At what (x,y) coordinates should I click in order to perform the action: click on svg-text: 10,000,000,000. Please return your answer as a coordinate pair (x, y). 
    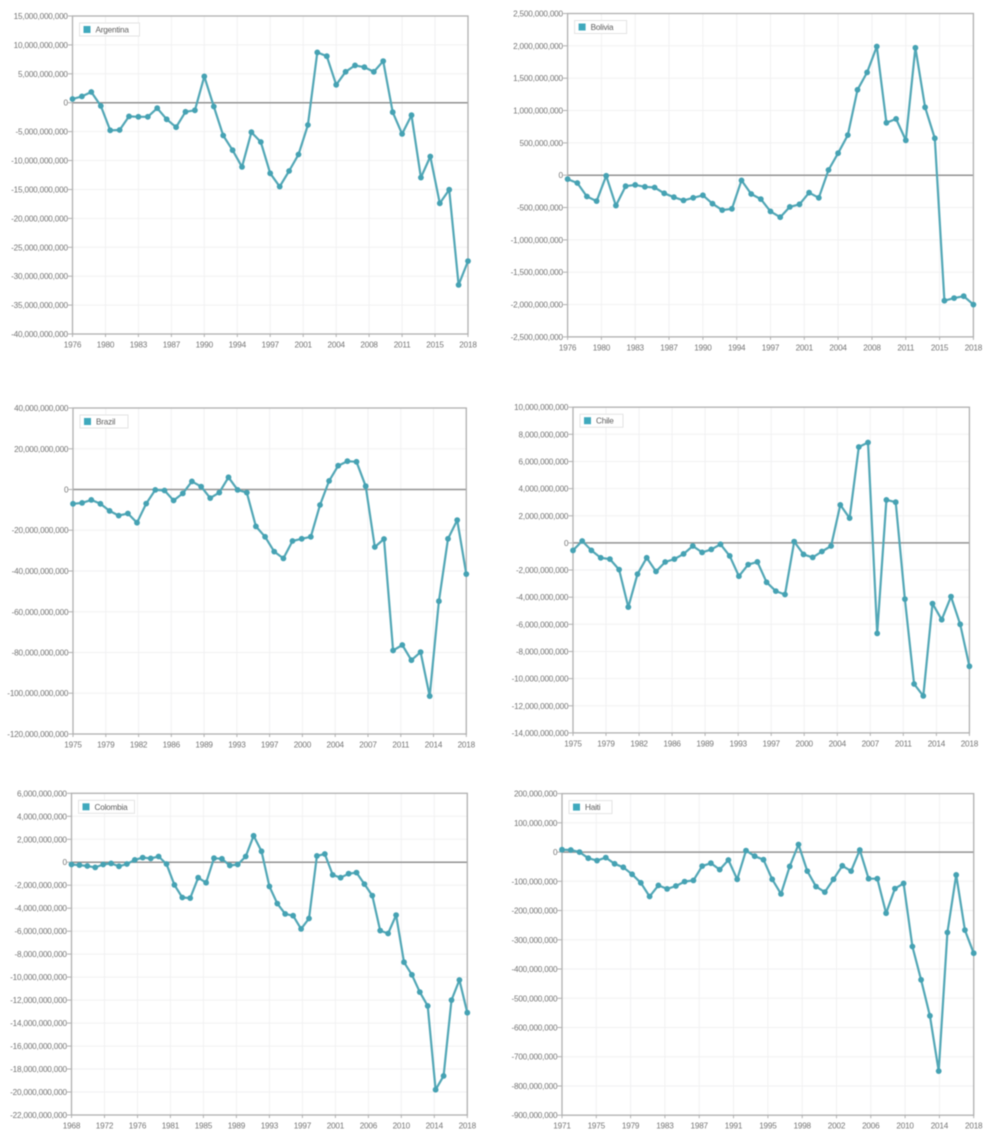
    Looking at the image, I should click on (541, 407).